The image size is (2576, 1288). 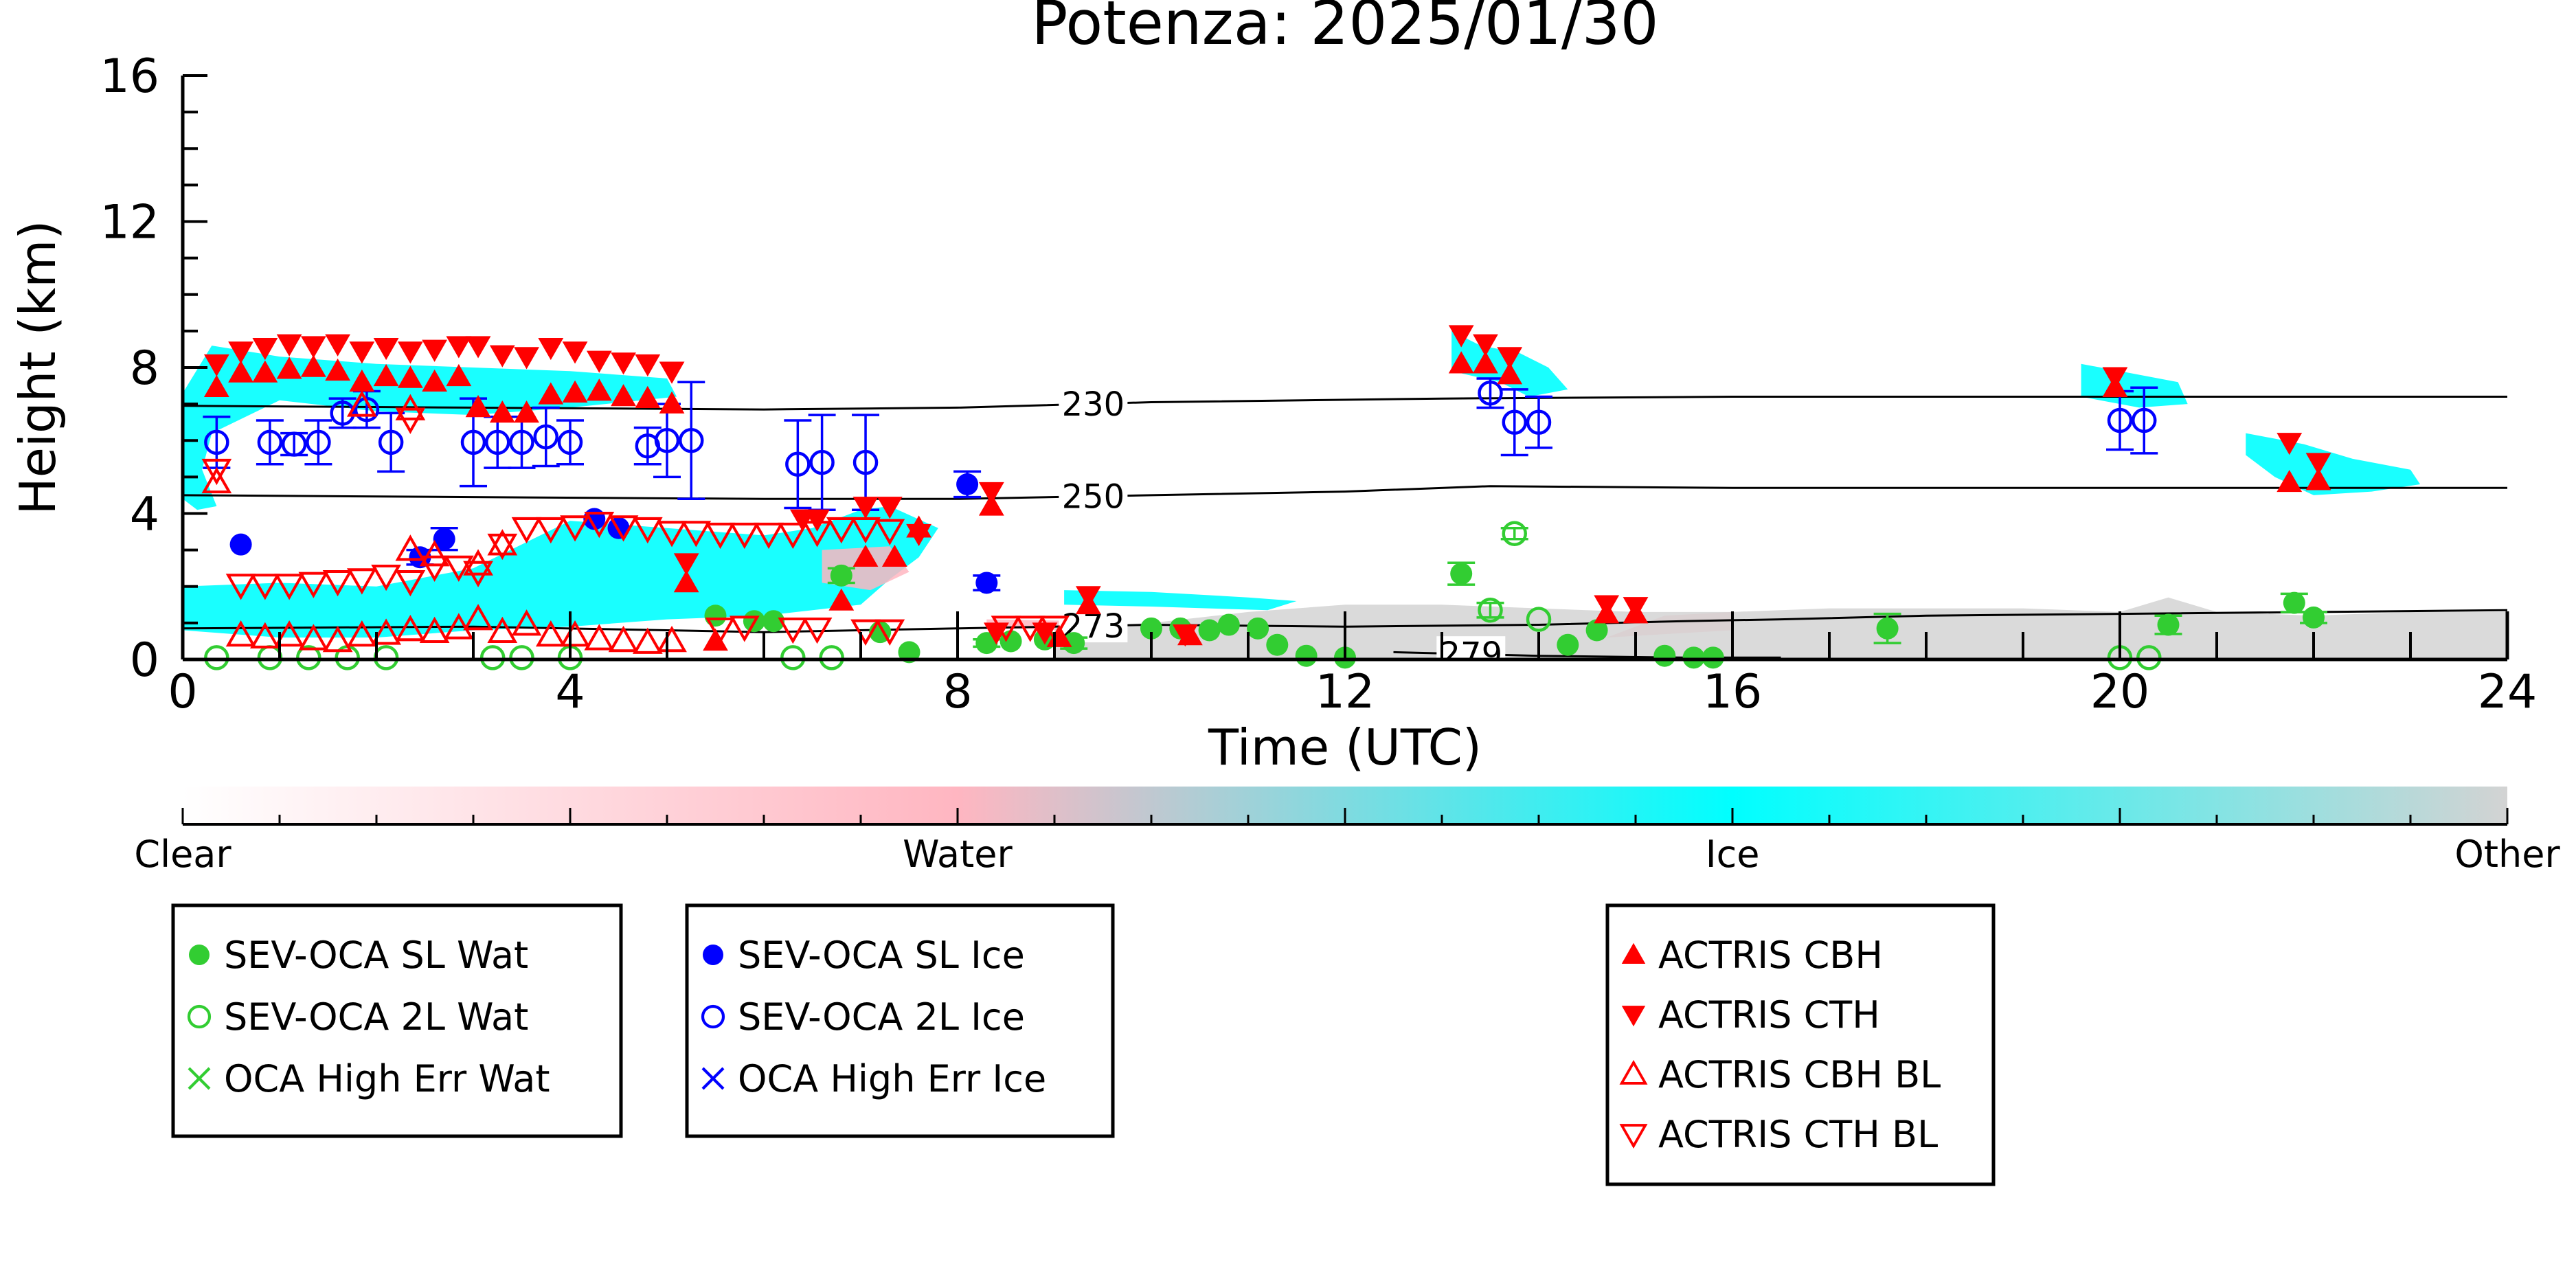 I want to click on y-axis-label: Height (km), so click(x=38, y=368).